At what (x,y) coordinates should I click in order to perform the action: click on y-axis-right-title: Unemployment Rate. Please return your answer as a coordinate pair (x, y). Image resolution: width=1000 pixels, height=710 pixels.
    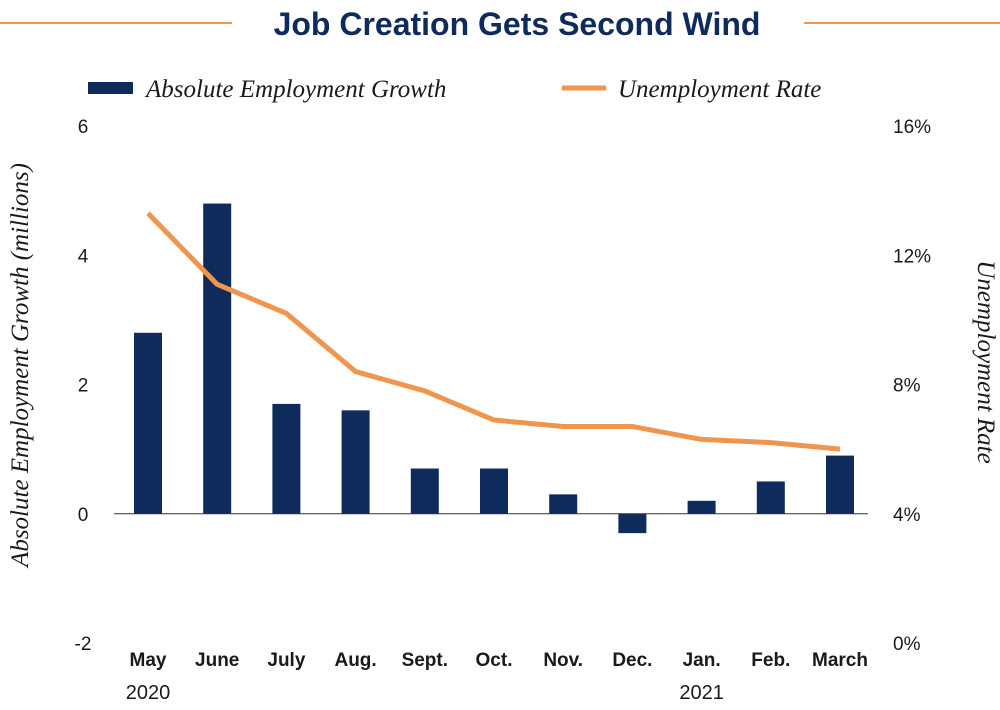
    Looking at the image, I should click on (985, 361).